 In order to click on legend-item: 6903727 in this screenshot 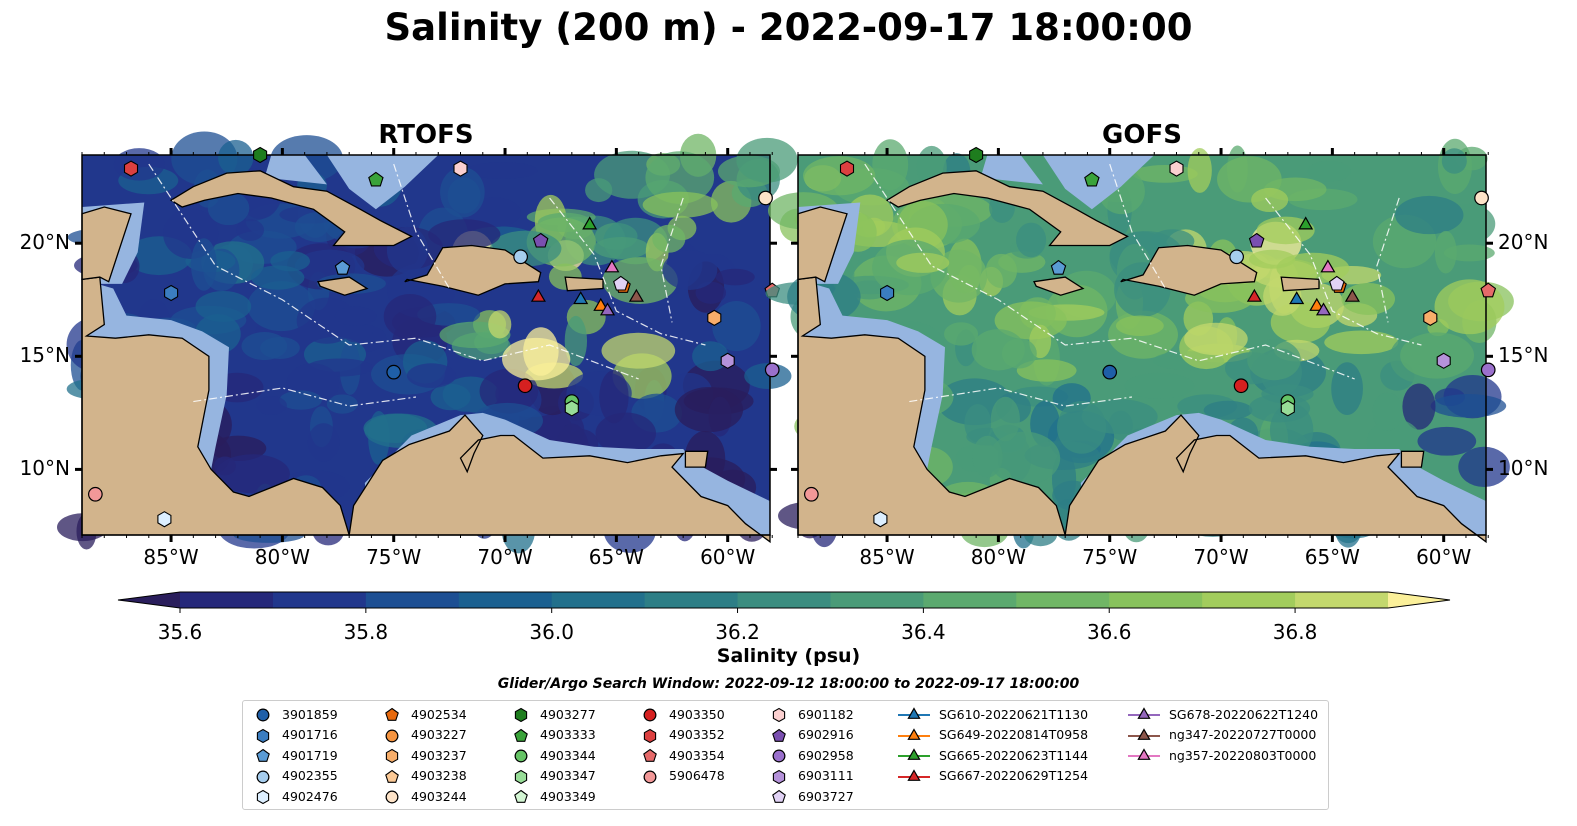, I will do `click(811, 796)`.